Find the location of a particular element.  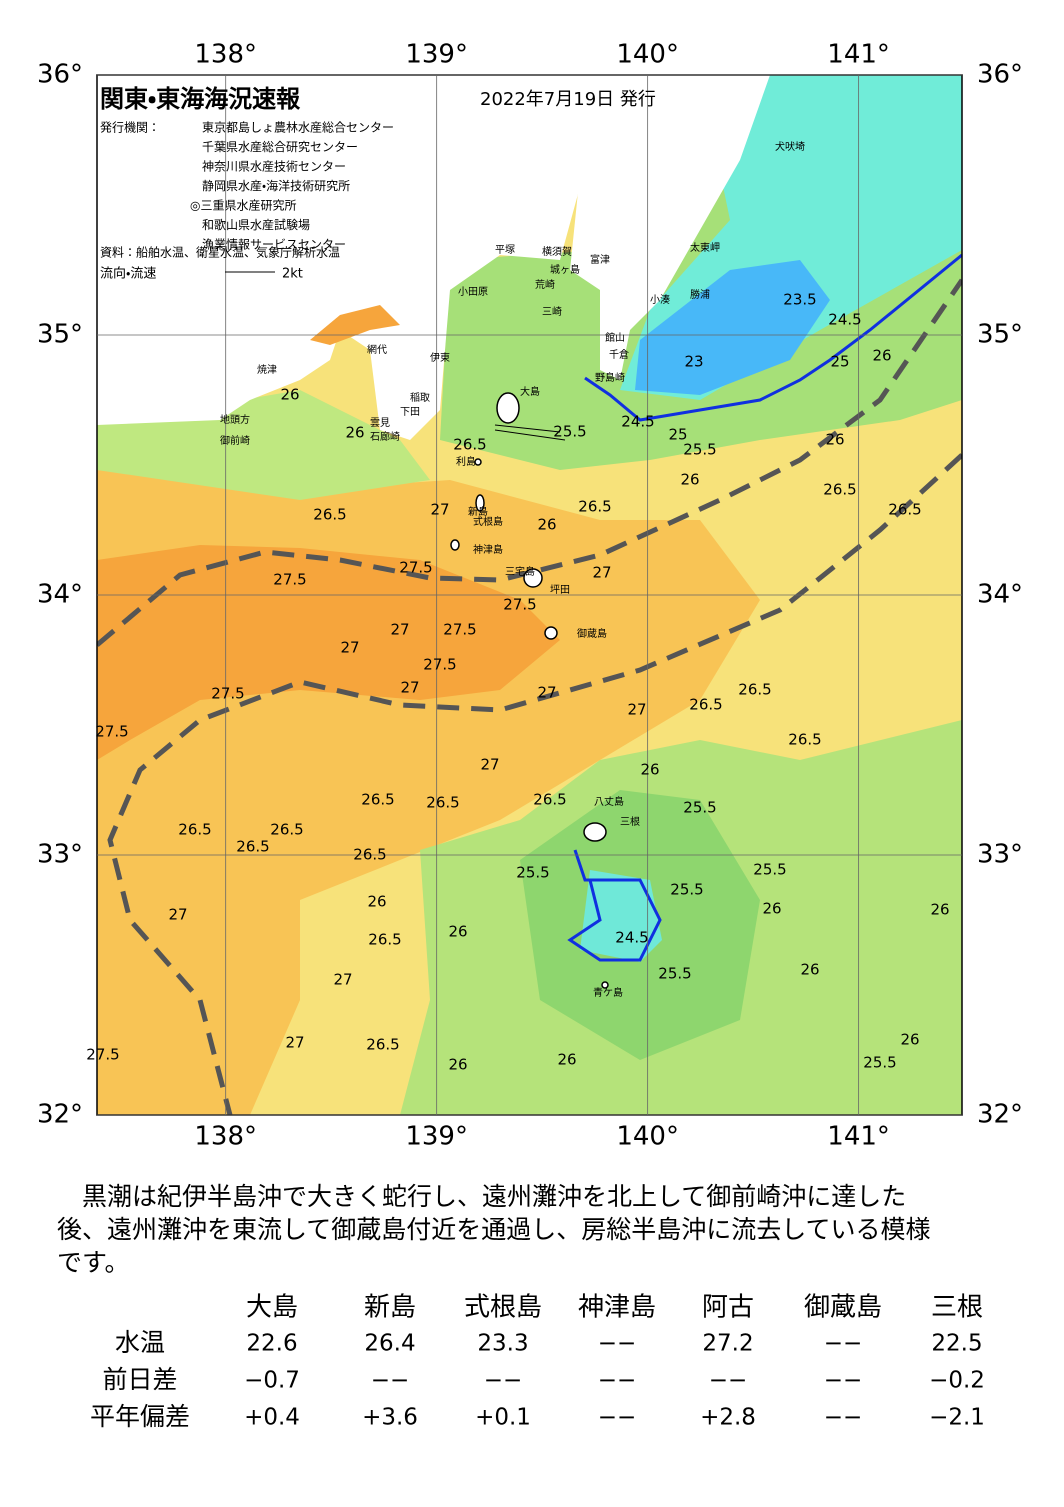

table-cell: +2.8 is located at coordinates (728, 1418).